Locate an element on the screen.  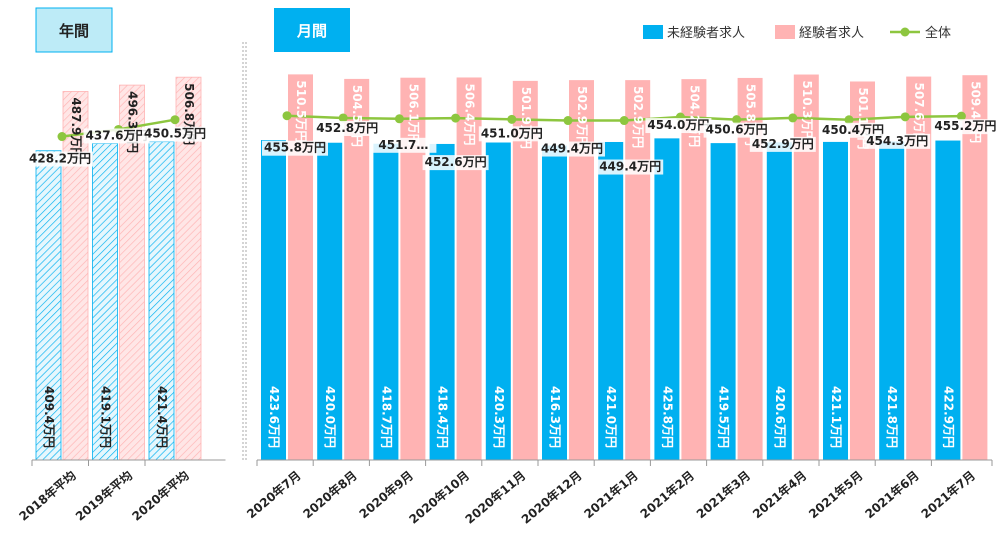
legend-label-experienced: 経験者求人 is located at coordinates (831, 33).